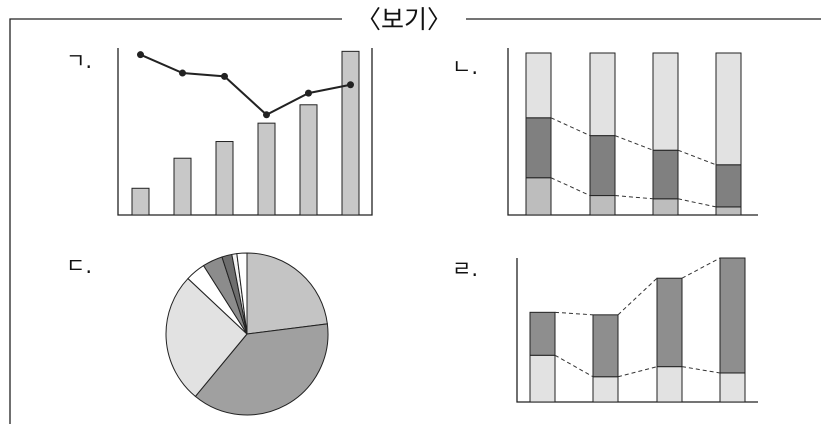 Image resolution: width=821 pixels, height=424 pixels. What do you see at coordinates (637, 330) in the screenshot?
I see `chart-d` at bounding box center [637, 330].